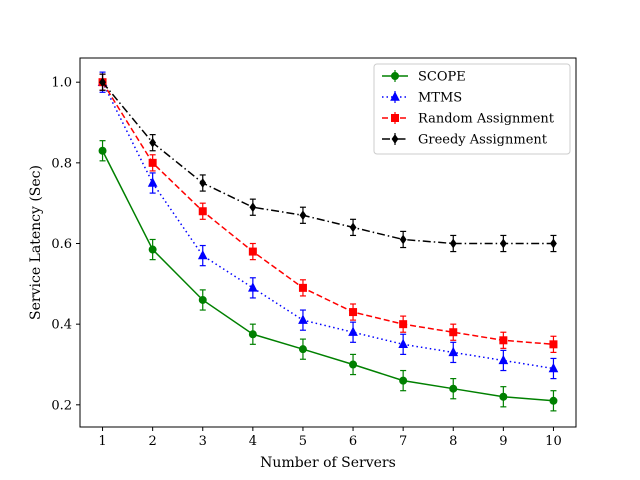 This screenshot has height=480, width=640. Describe the element at coordinates (61, 83) in the screenshot. I see `y-tick-label: 1.0` at that location.